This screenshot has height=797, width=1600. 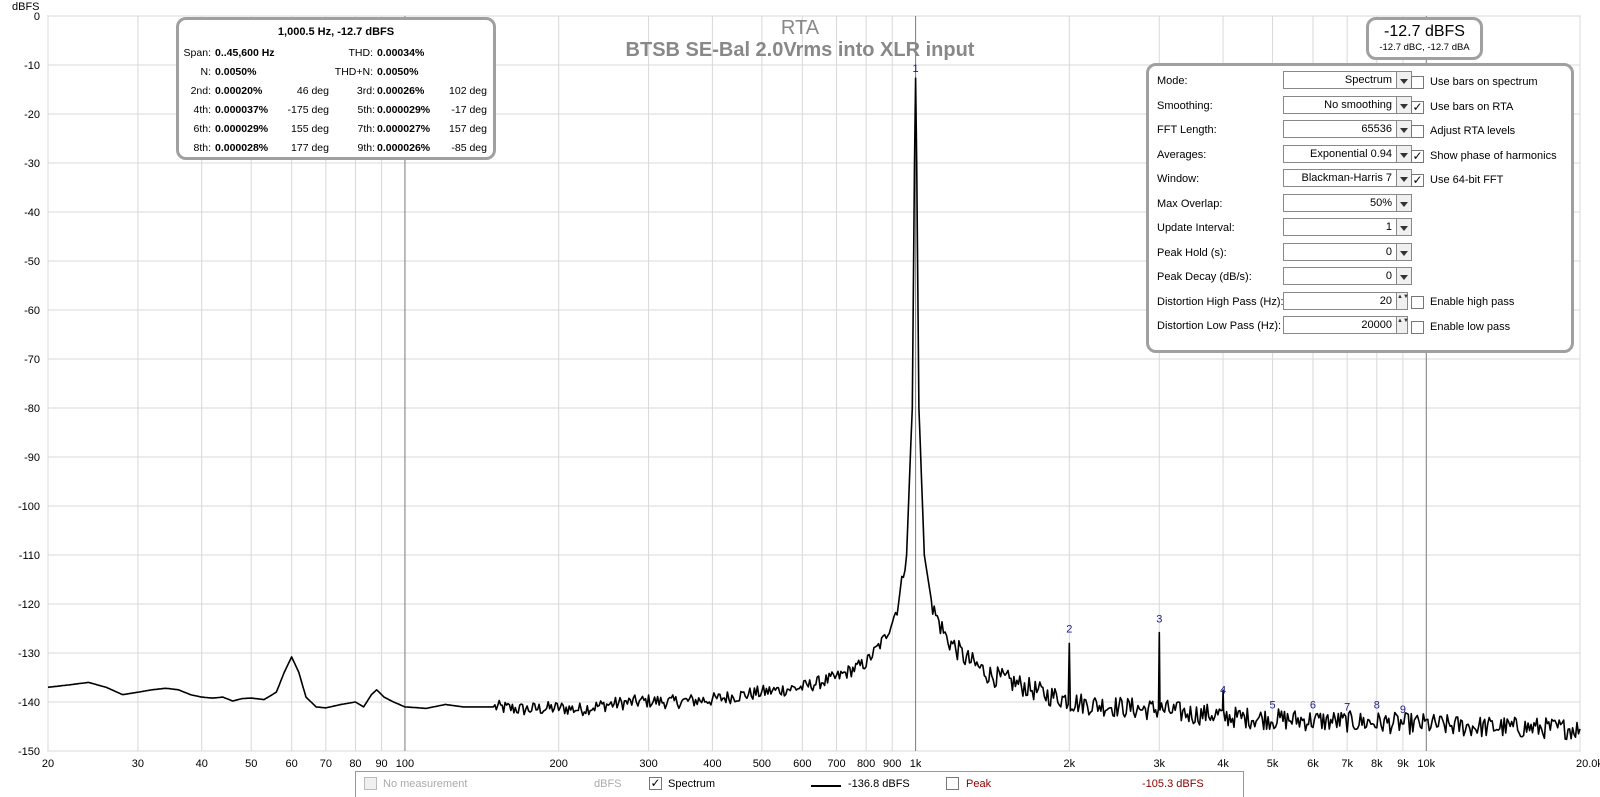 I want to click on span-label: Span:, so click(x=197, y=53).